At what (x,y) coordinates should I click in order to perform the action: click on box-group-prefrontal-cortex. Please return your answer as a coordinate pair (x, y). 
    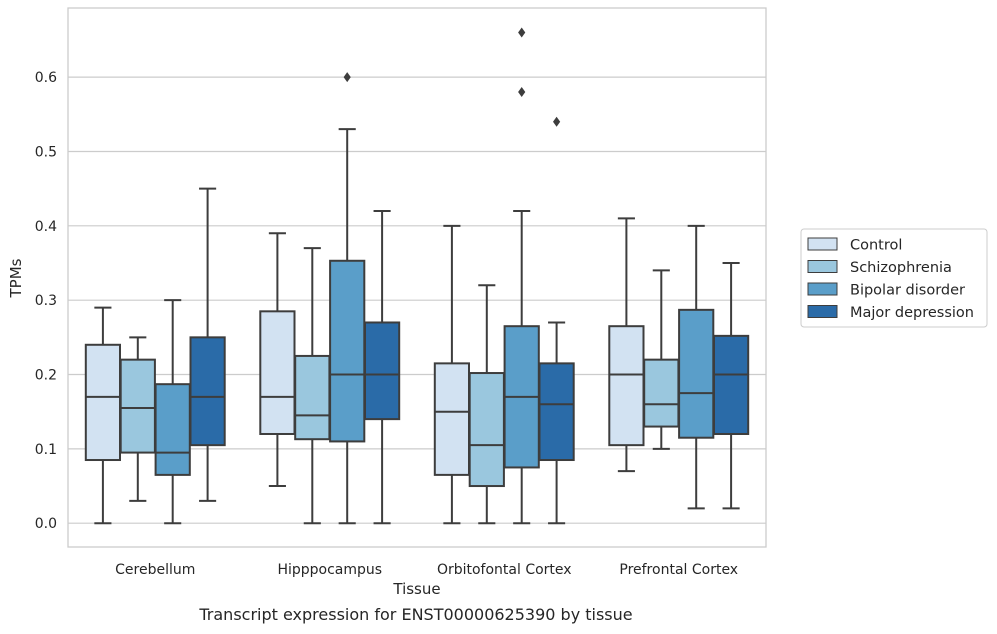
    Looking at the image, I should click on (679, 363).